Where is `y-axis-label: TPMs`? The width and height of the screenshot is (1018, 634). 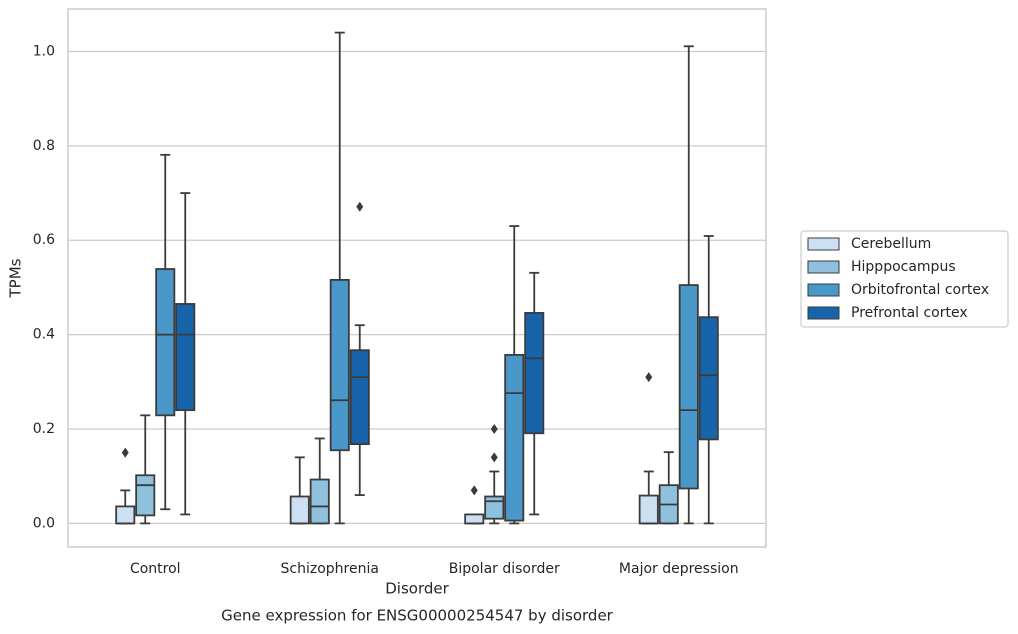
y-axis-label: TPMs is located at coordinates (16, 278).